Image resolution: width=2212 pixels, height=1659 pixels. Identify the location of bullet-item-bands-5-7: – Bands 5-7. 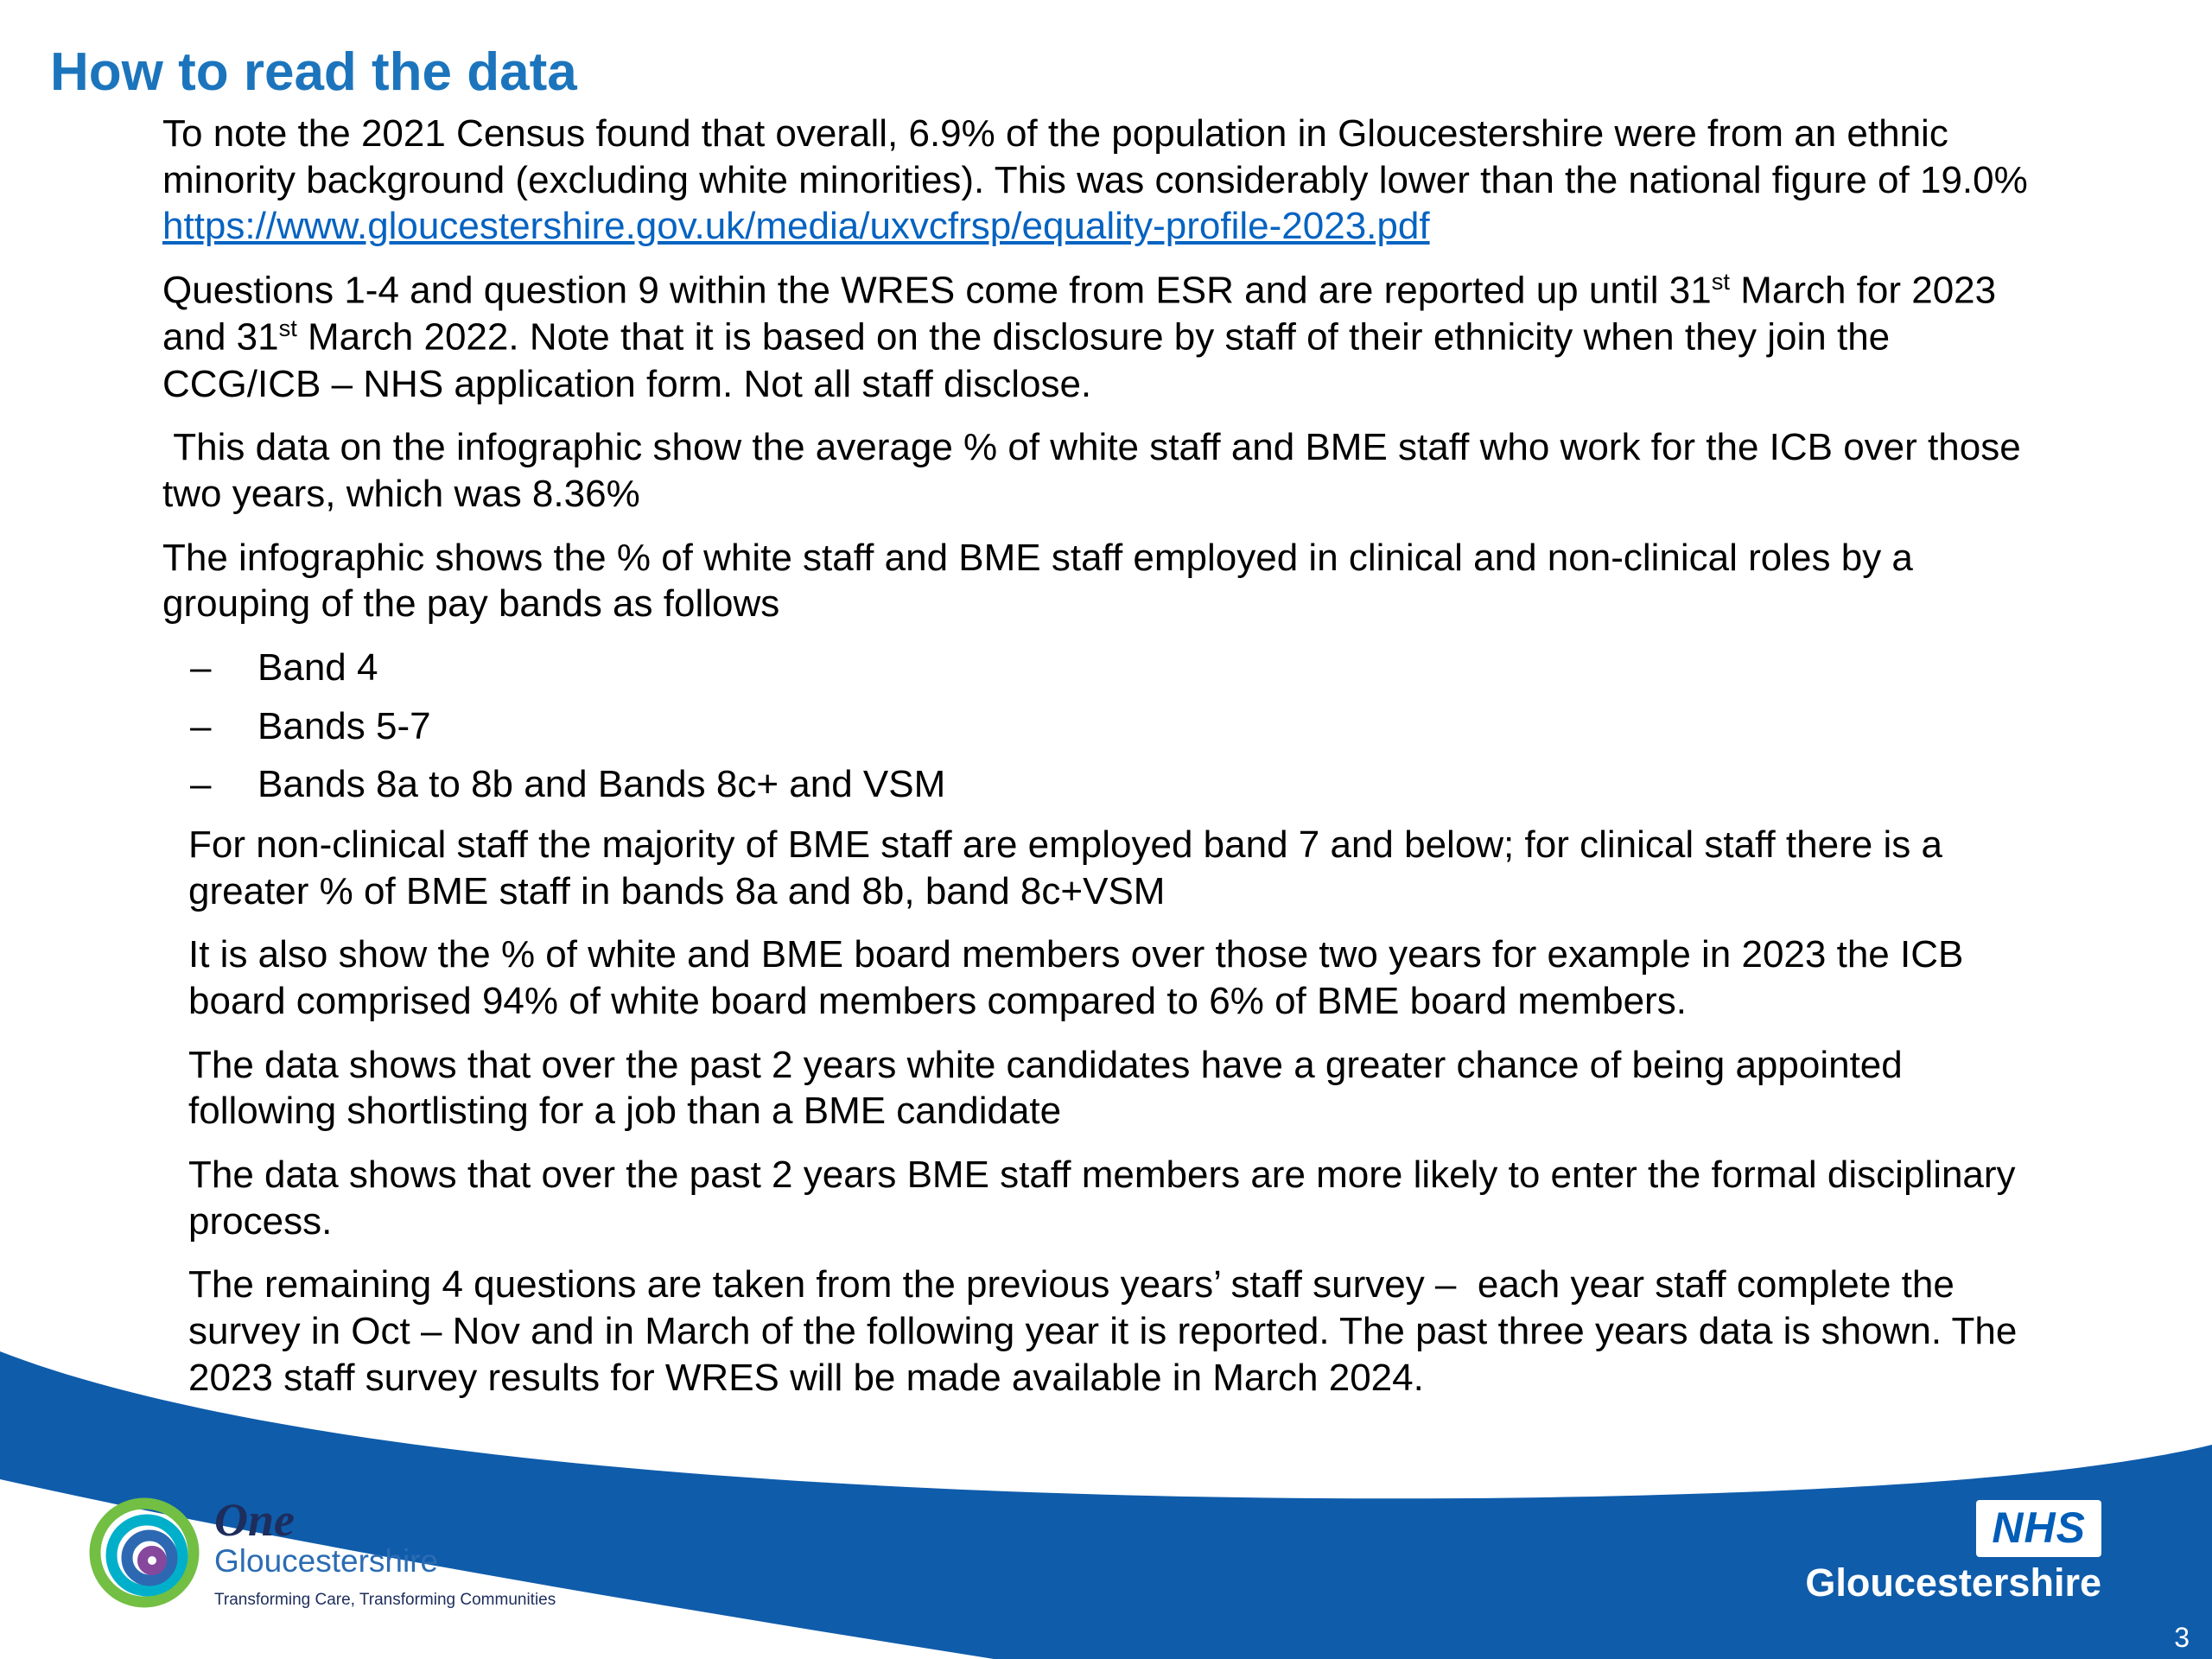
(1109, 726).